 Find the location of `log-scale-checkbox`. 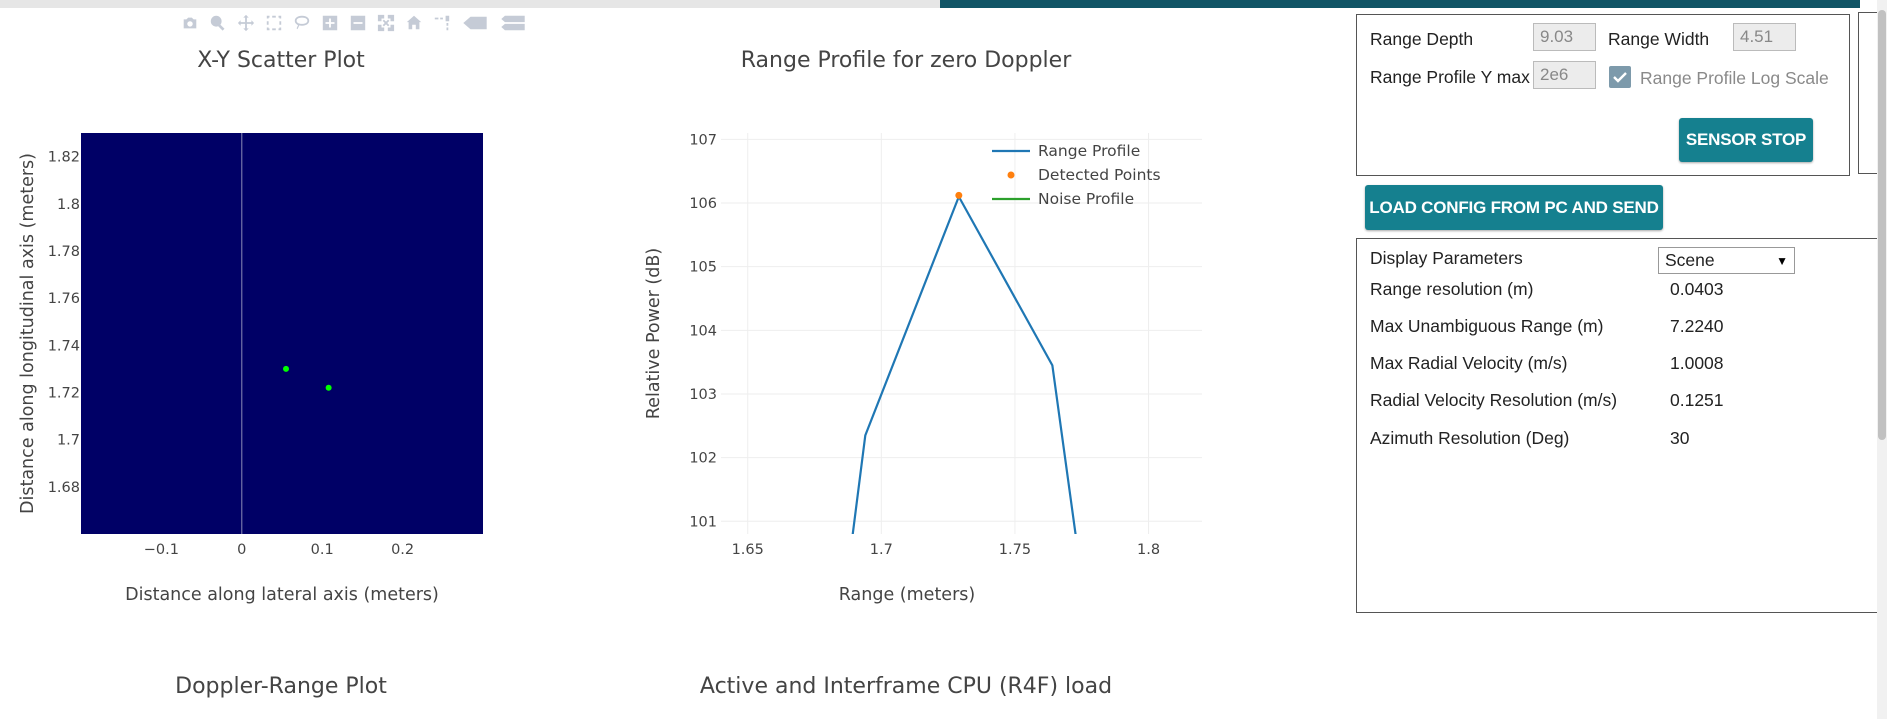

log-scale-checkbox is located at coordinates (1620, 77).